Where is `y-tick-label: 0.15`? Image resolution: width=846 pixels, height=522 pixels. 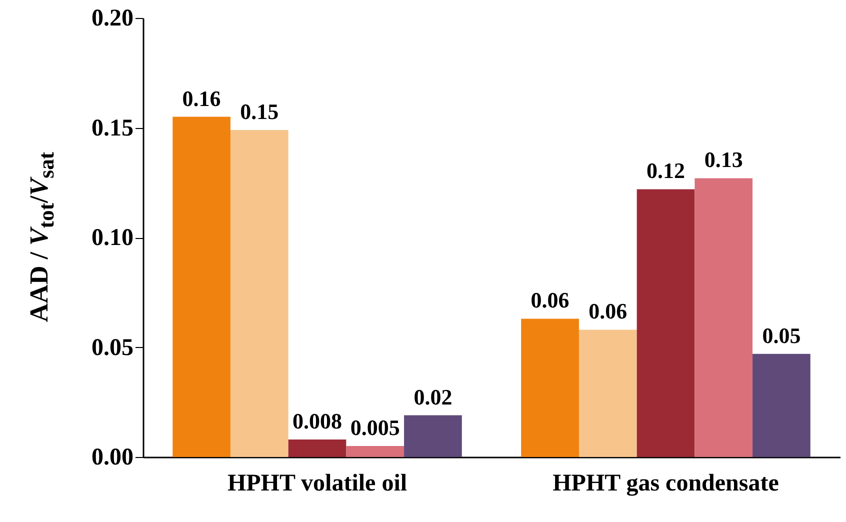 y-tick-label: 0.15 is located at coordinates (113, 128).